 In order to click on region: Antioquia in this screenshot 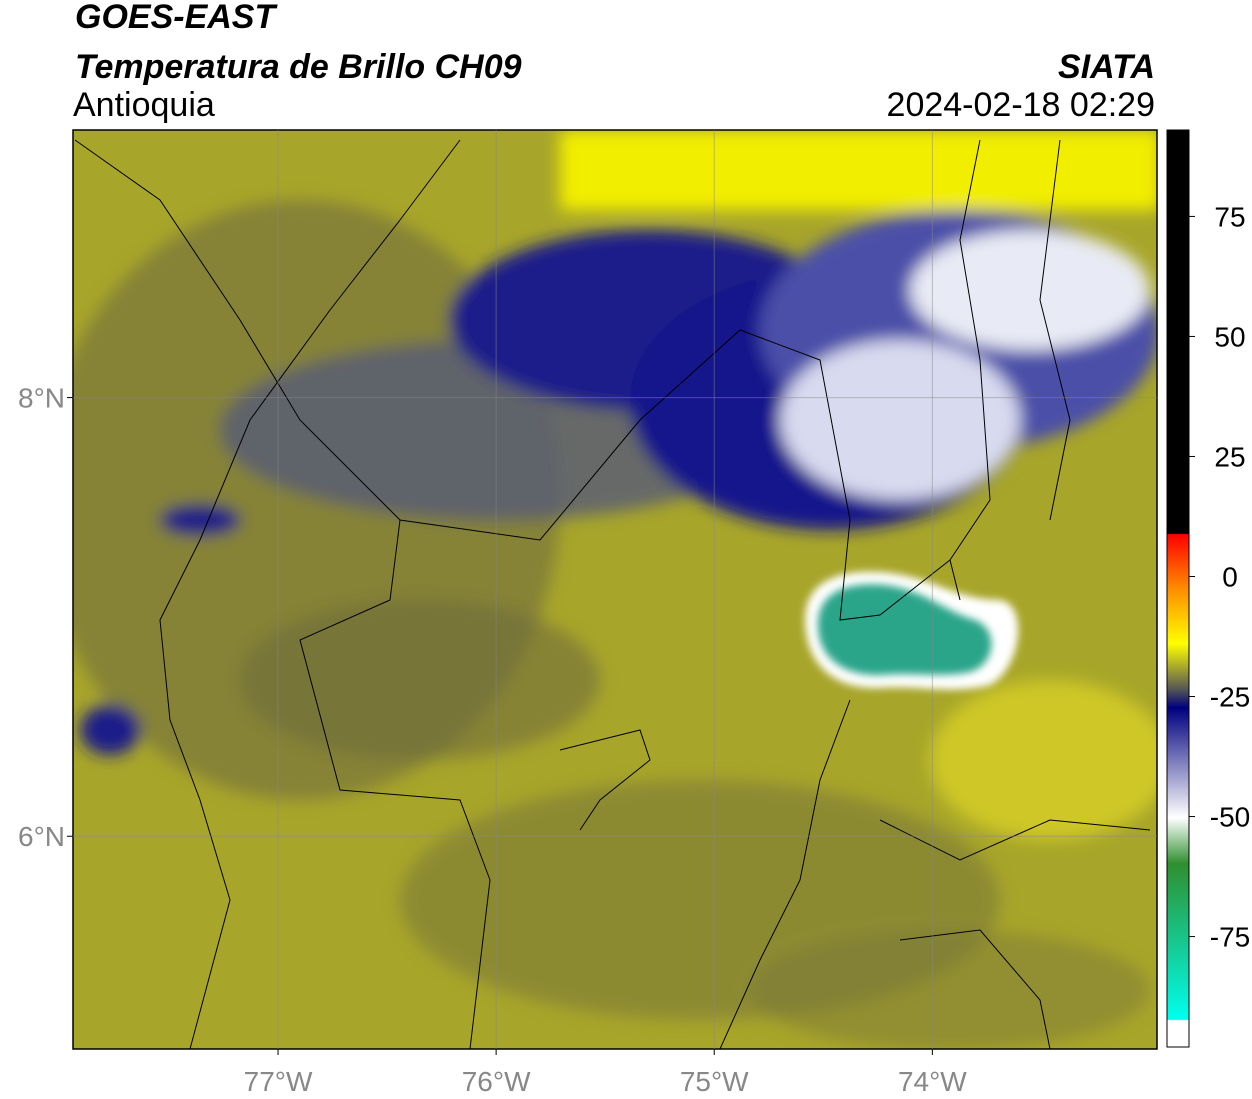, I will do `click(144, 105)`.